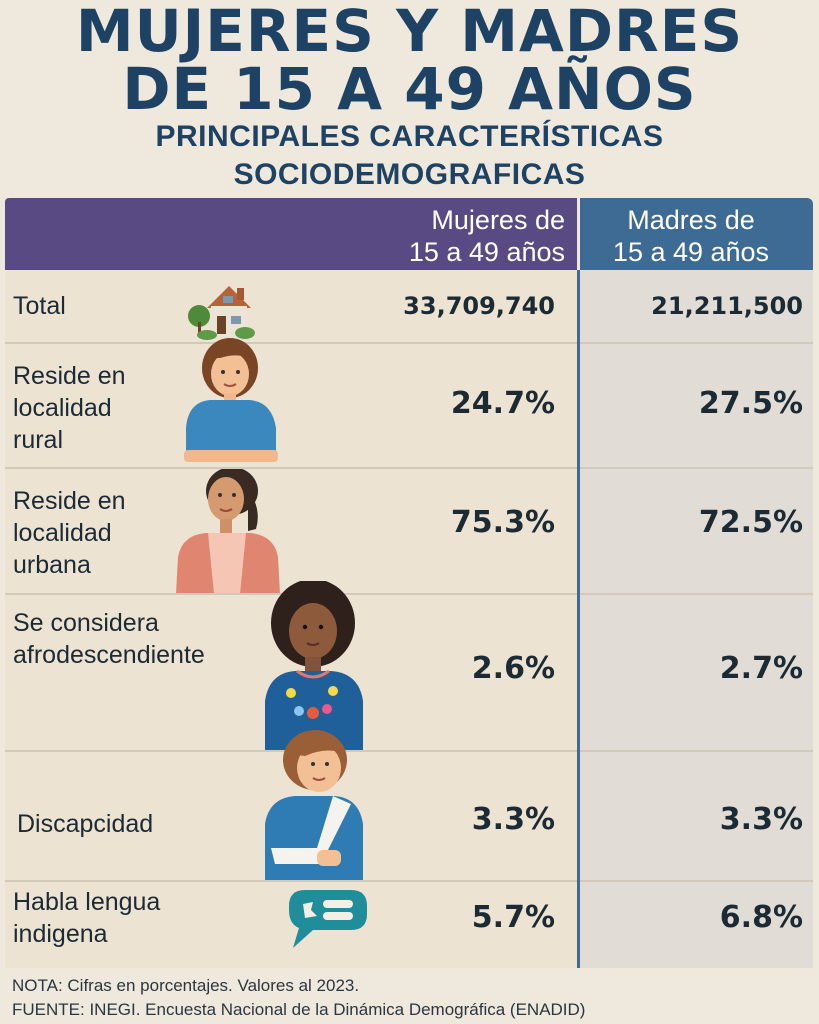  What do you see at coordinates (727, 306) in the screenshot?
I see `madres-value: 21,211,500` at bounding box center [727, 306].